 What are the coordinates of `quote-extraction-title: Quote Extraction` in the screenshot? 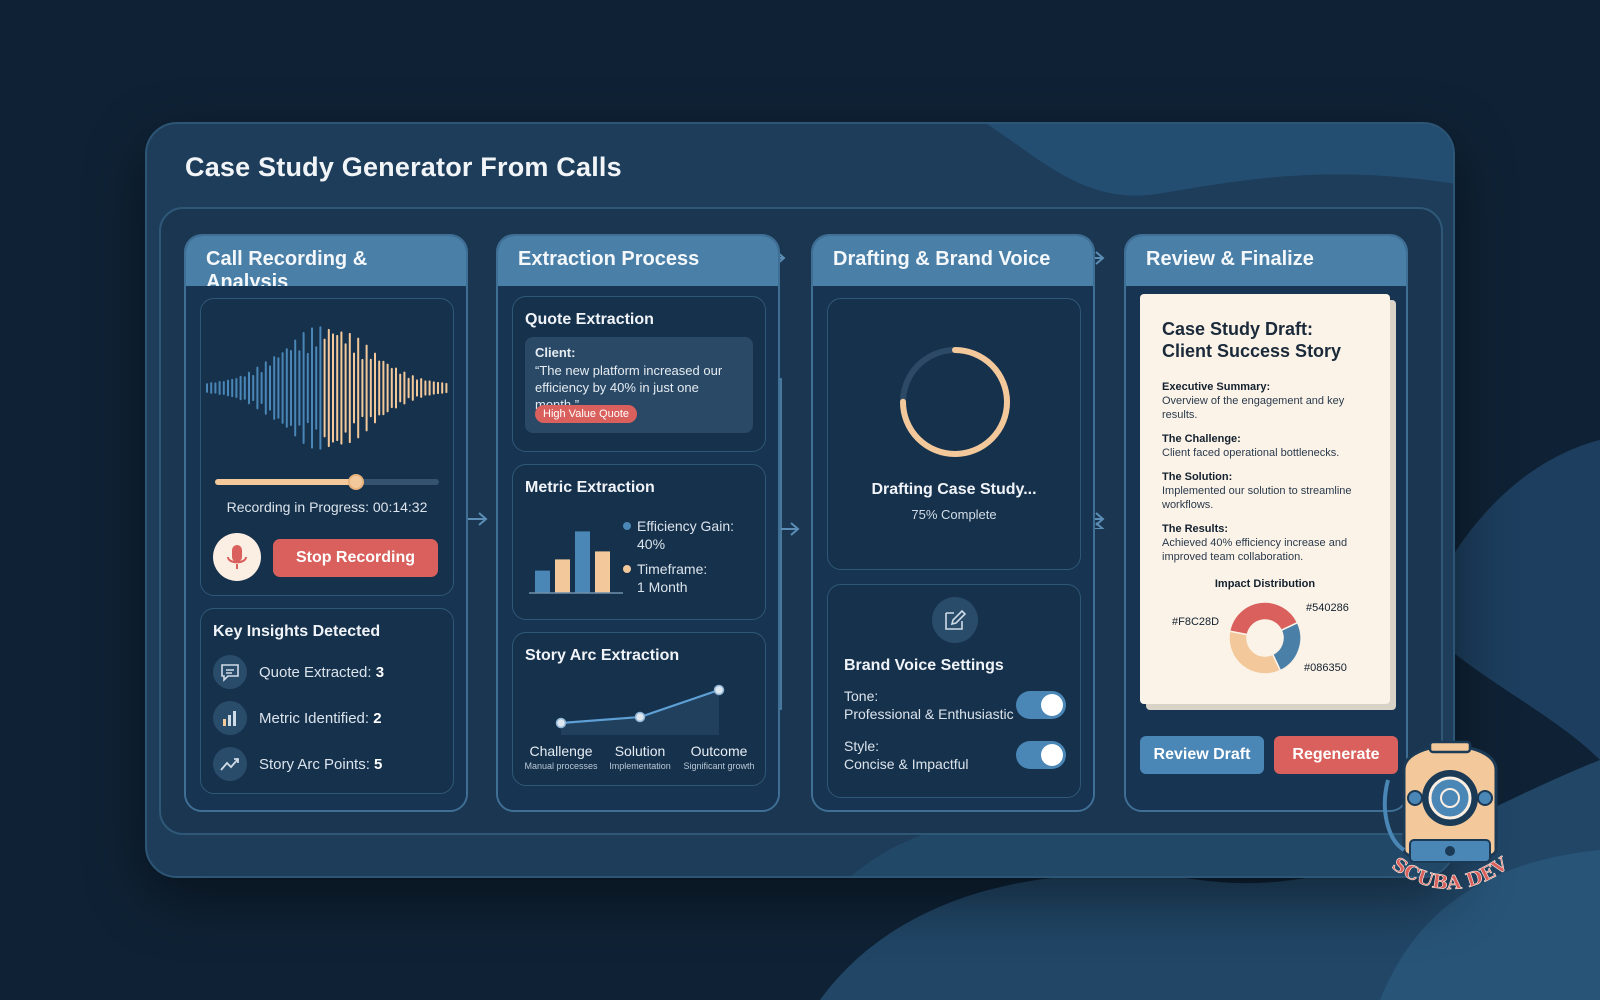 It's located at (589, 319).